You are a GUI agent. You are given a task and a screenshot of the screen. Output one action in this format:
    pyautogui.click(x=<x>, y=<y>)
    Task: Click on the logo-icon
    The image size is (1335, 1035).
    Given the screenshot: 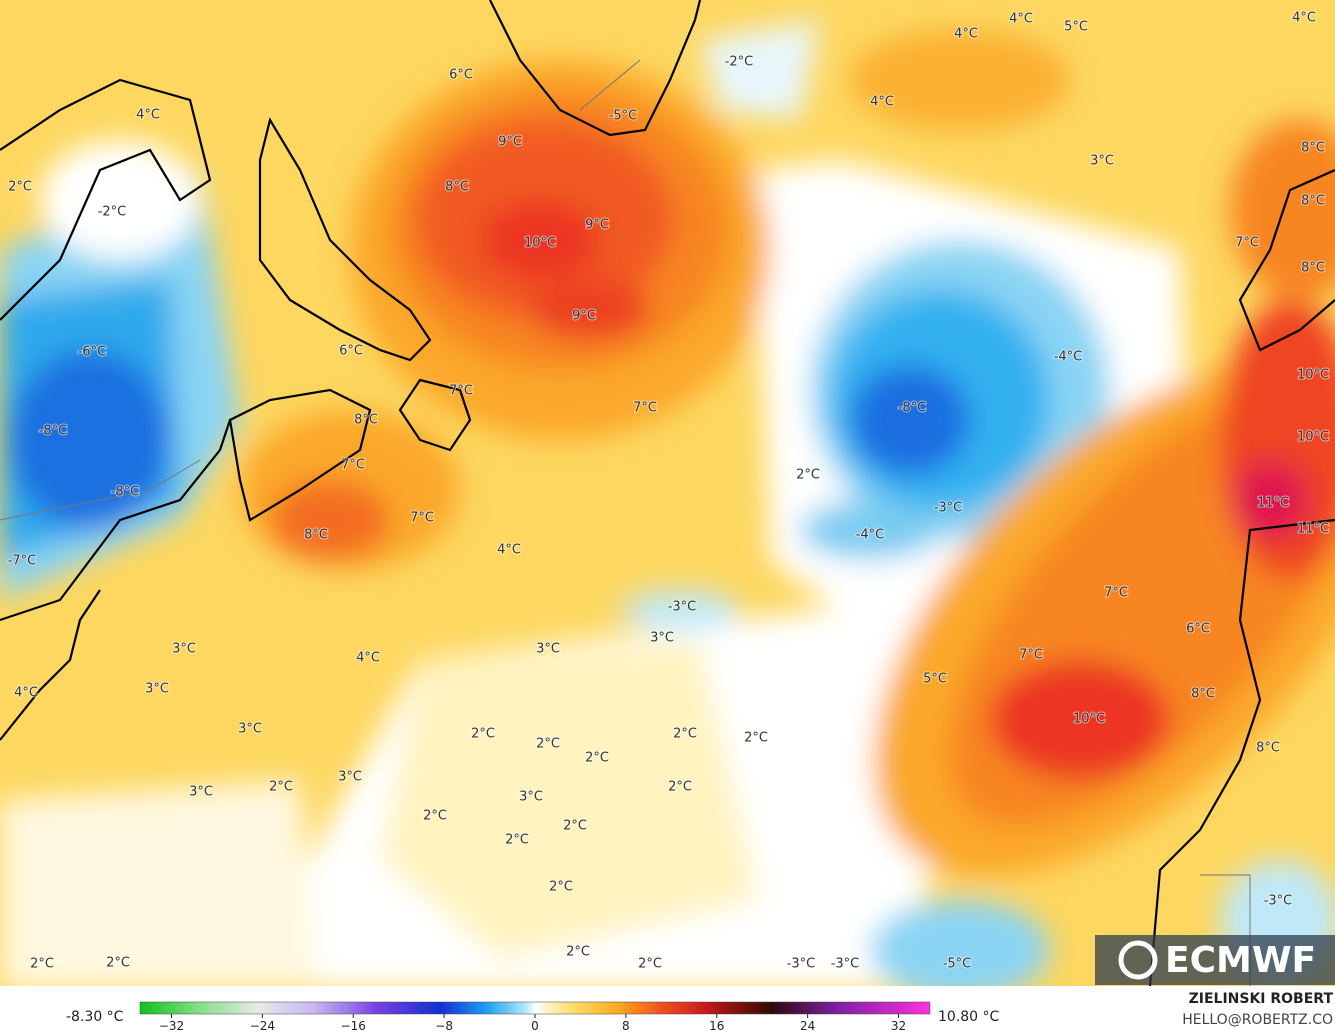 What is the action you would take?
    pyautogui.click(x=1138, y=960)
    